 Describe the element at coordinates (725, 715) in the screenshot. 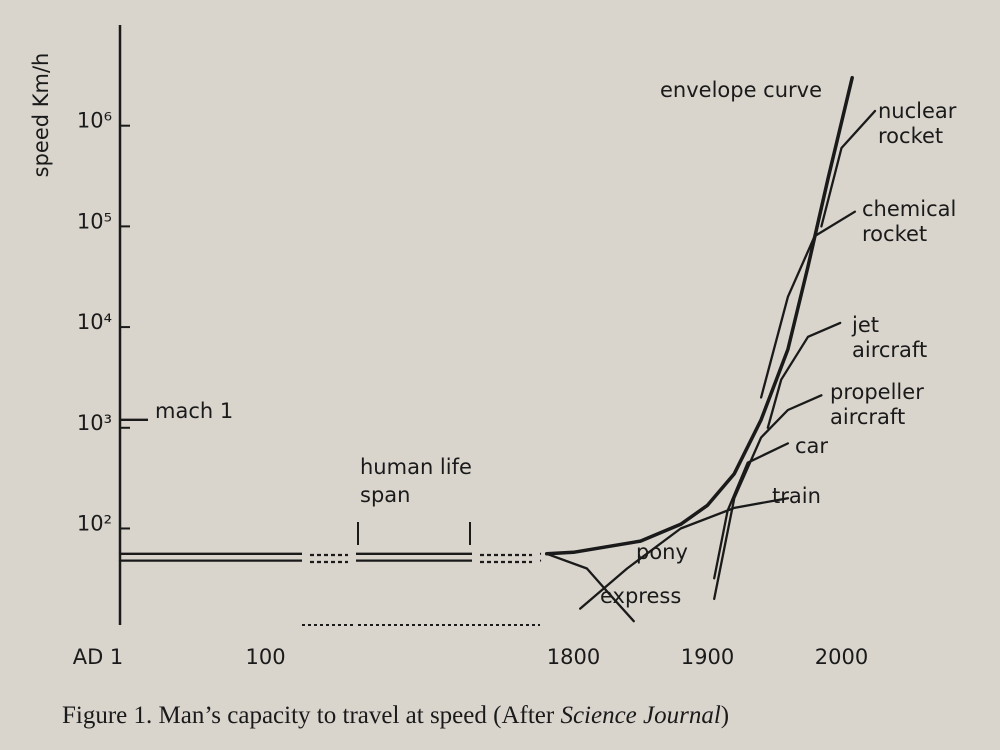

I see `caption-end: )` at that location.